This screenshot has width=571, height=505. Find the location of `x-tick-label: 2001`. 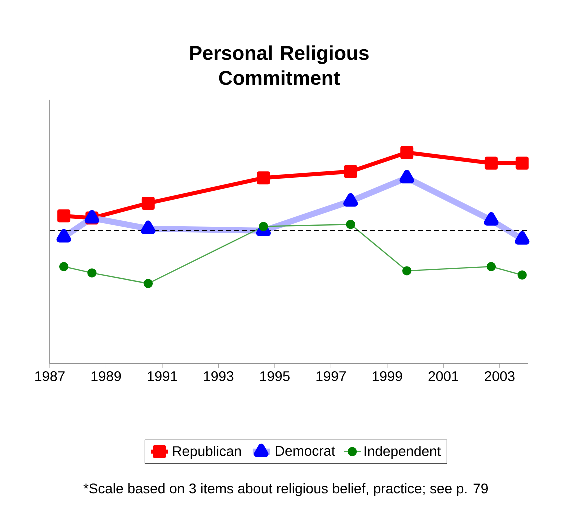

x-tick-label: 2001 is located at coordinates (443, 376).